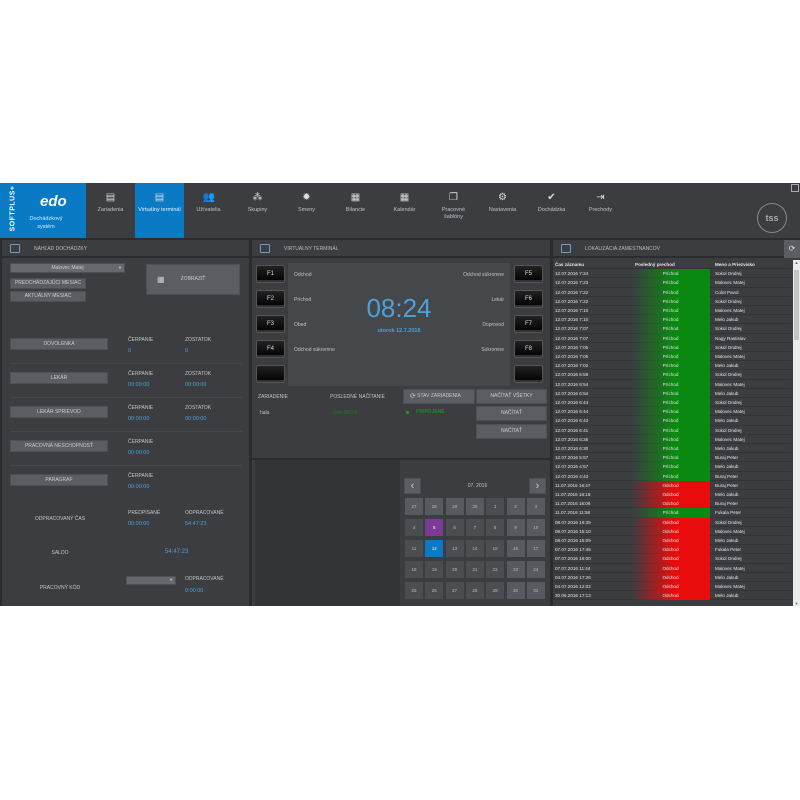  Describe the element at coordinates (434, 569) in the screenshot. I see `calendar-day: 19` at that location.